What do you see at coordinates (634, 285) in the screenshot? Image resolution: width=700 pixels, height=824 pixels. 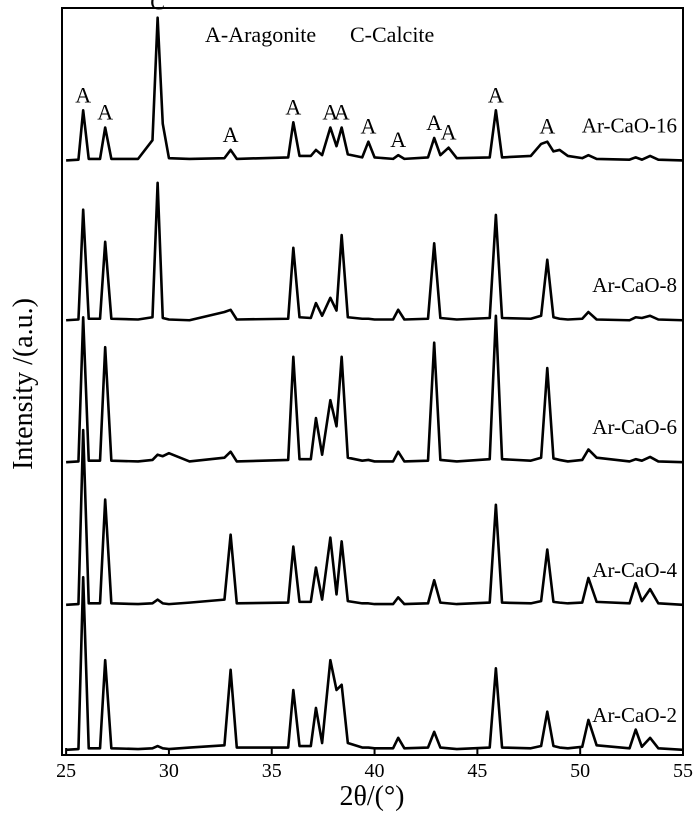 I see `series-label: Ar-CaO-8` at bounding box center [634, 285].